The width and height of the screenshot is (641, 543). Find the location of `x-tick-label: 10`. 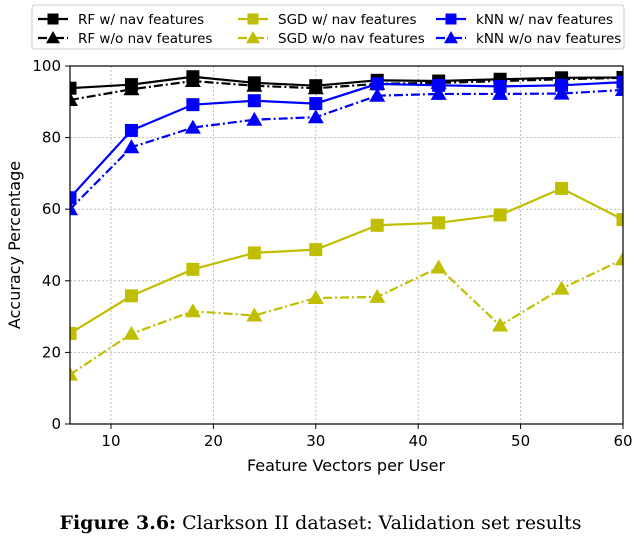

x-tick-label: 10 is located at coordinates (110, 441).